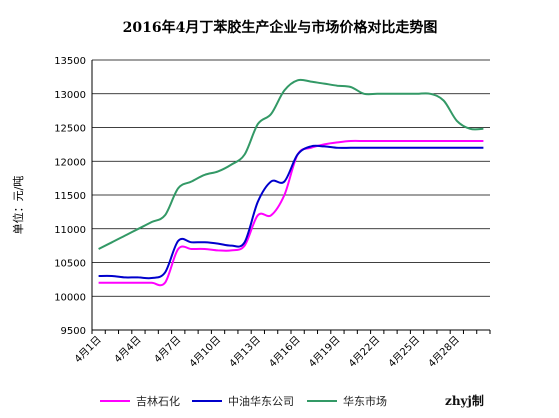  What do you see at coordinates (364, 352) in the screenshot?
I see `x-tick-label: 4月22日` at bounding box center [364, 352].